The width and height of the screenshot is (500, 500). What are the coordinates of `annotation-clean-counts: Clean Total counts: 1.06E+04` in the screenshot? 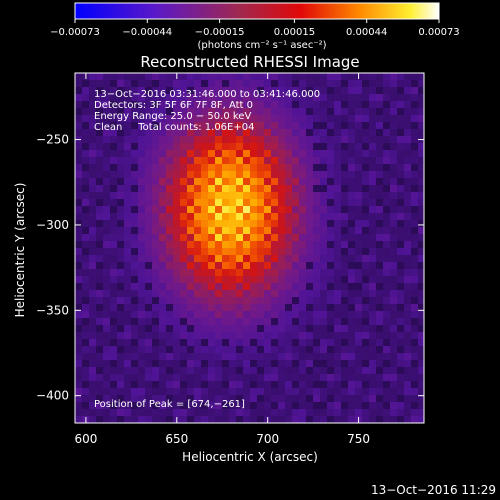 It's located at (174, 127).